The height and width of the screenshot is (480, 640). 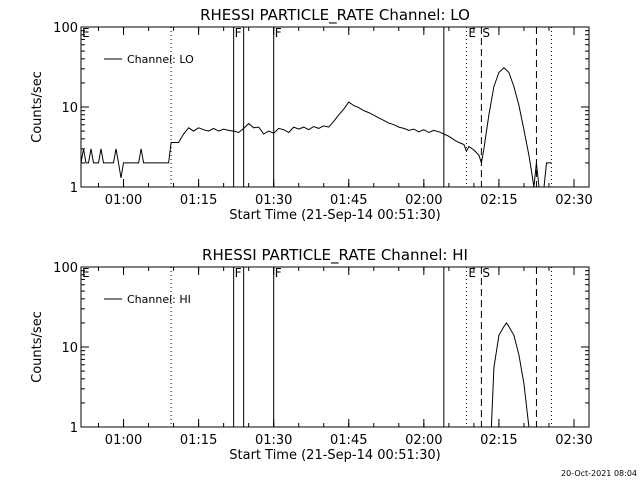 What do you see at coordinates (159, 299) in the screenshot?
I see `legend-label: Channel: HI` at bounding box center [159, 299].